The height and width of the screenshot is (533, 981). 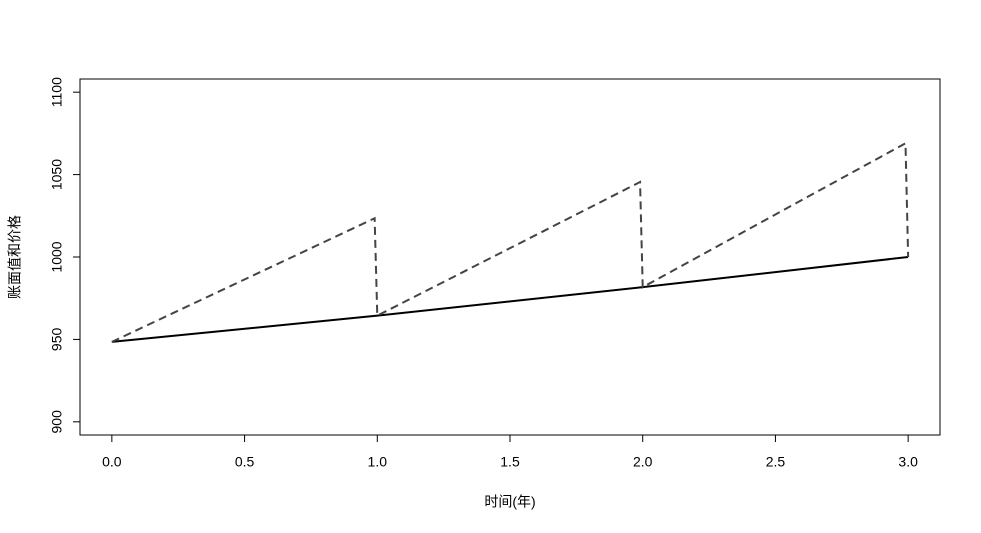 What do you see at coordinates (510, 462) in the screenshot?
I see `x-tick-label: 1.5` at bounding box center [510, 462].